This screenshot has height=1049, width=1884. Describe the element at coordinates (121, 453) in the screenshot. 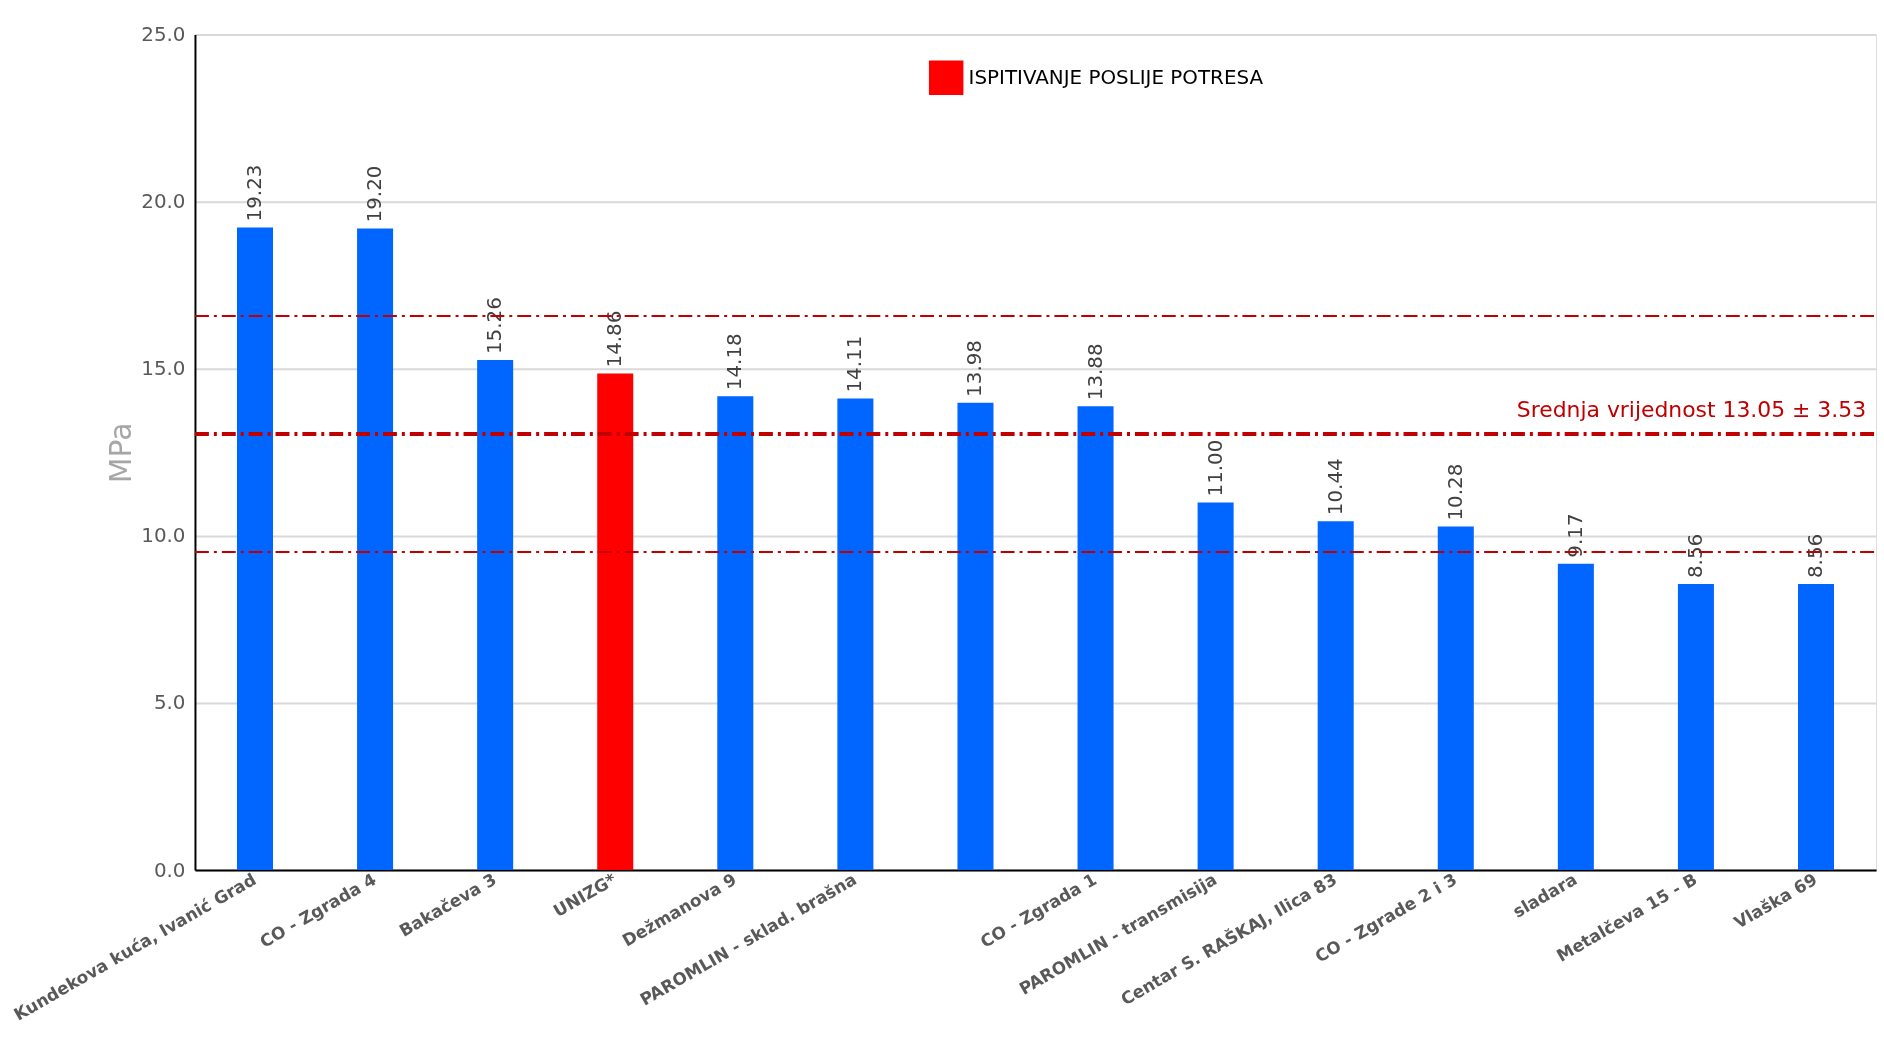

I see `y-axis-title: MPa` at that location.